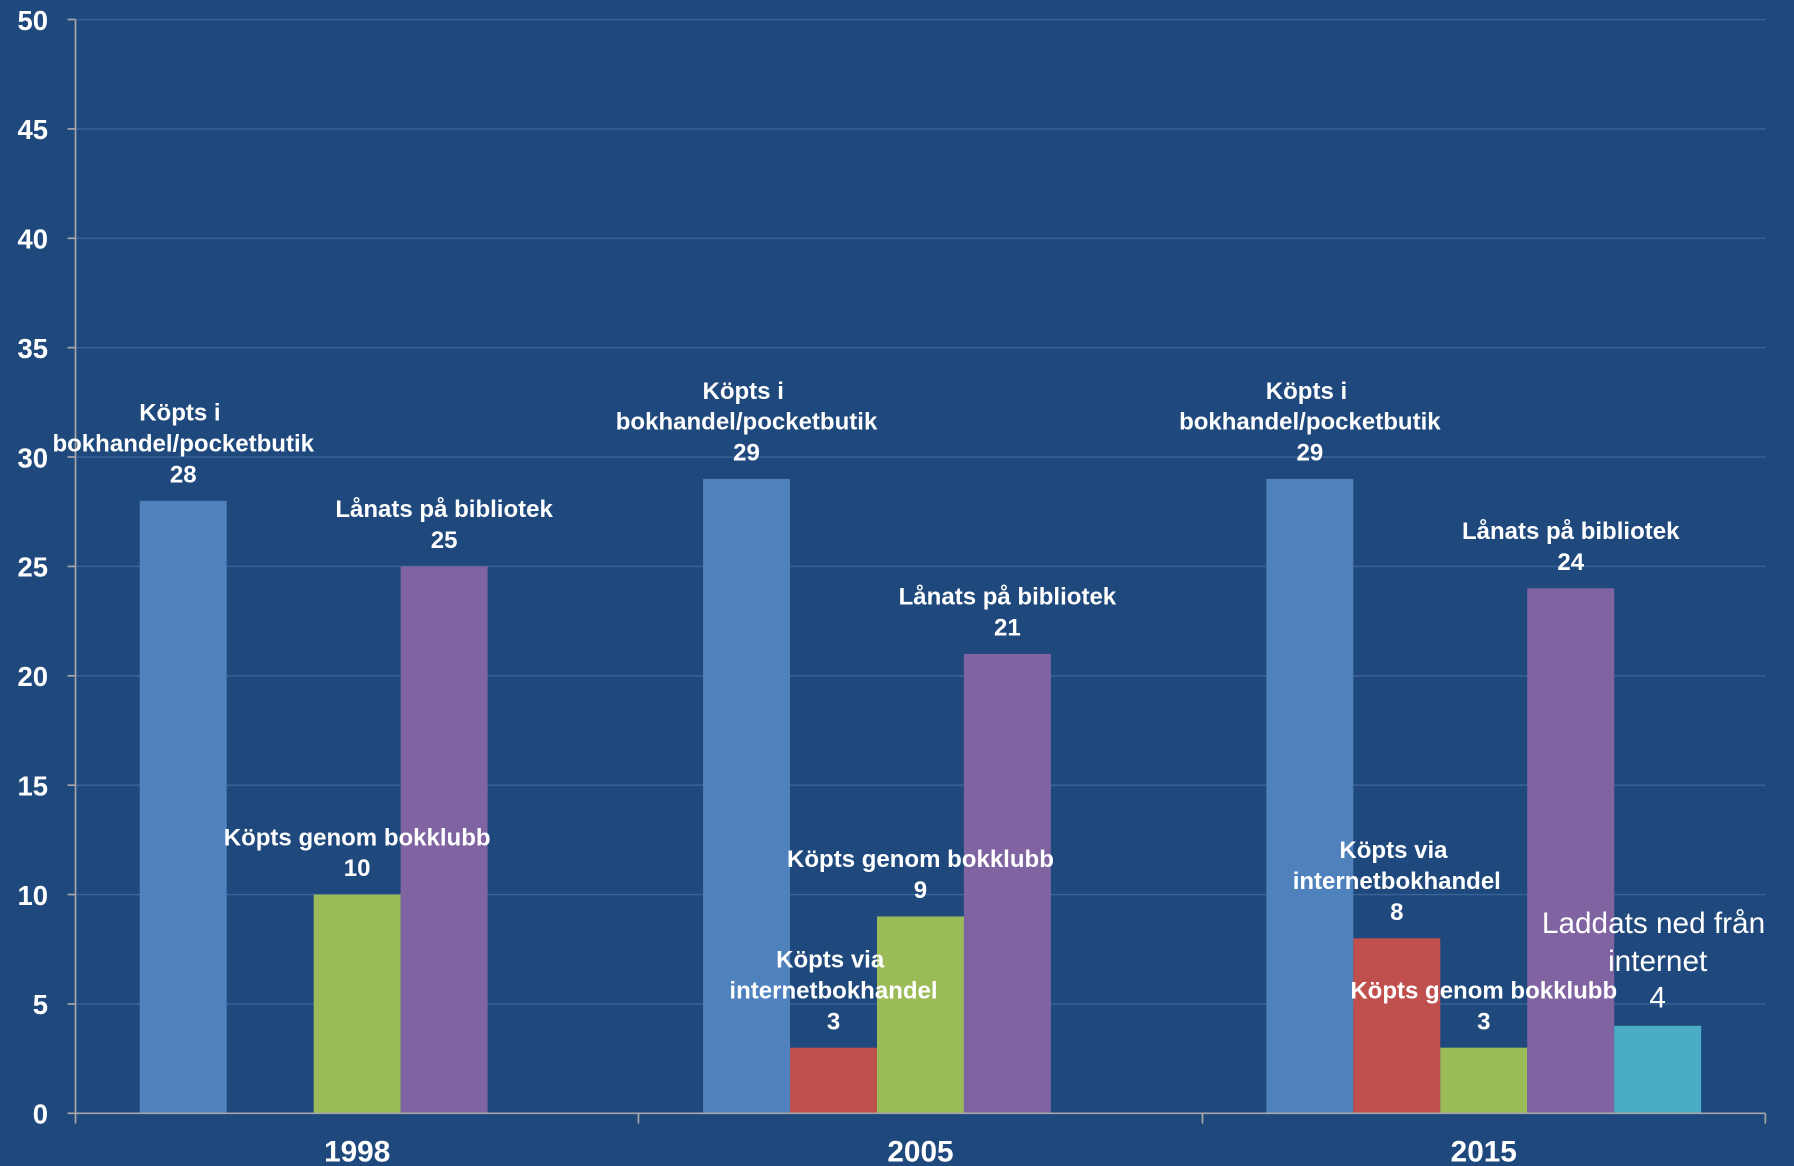 This screenshot has width=1794, height=1166. What do you see at coordinates (40, 1114) in the screenshot?
I see `y-tick-label: 0` at bounding box center [40, 1114].